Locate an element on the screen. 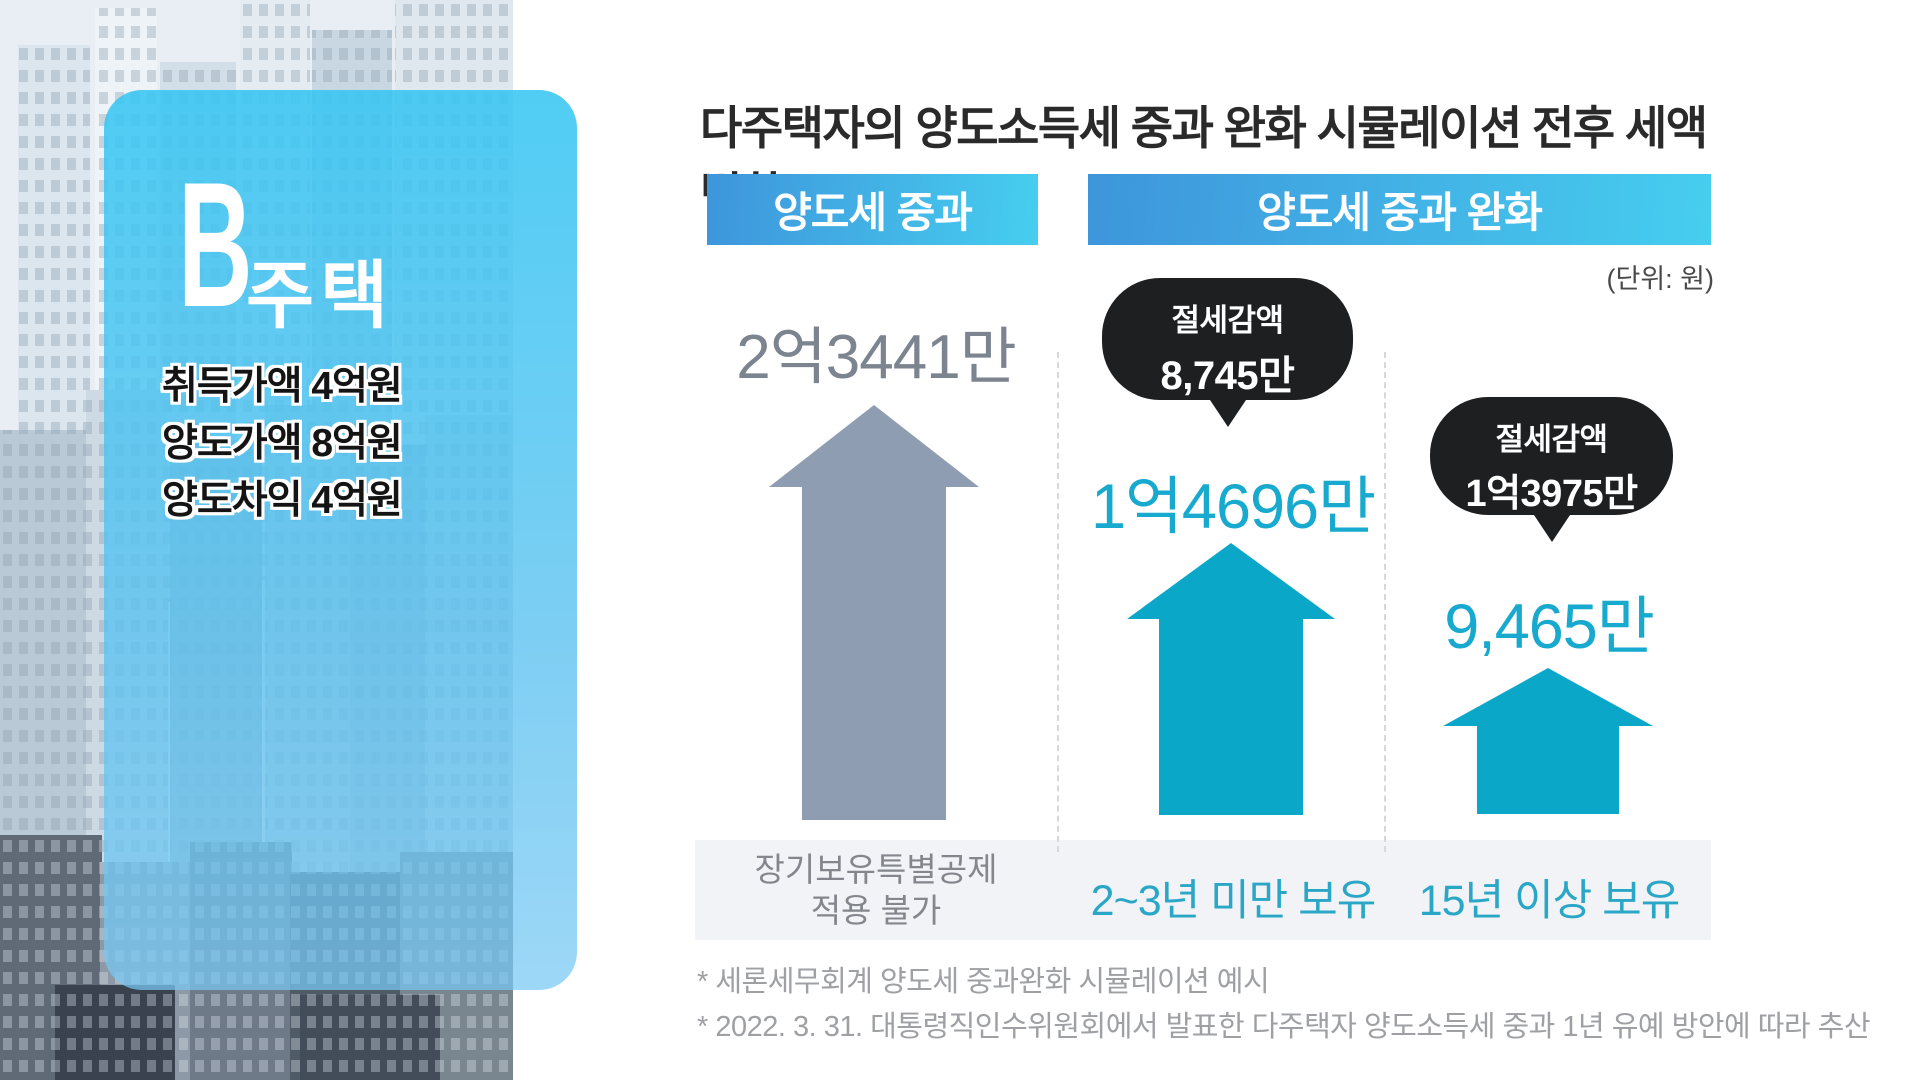 The height and width of the screenshot is (1080, 1920). savings-bubble-mid-value: 8,745만 is located at coordinates (1227, 376).